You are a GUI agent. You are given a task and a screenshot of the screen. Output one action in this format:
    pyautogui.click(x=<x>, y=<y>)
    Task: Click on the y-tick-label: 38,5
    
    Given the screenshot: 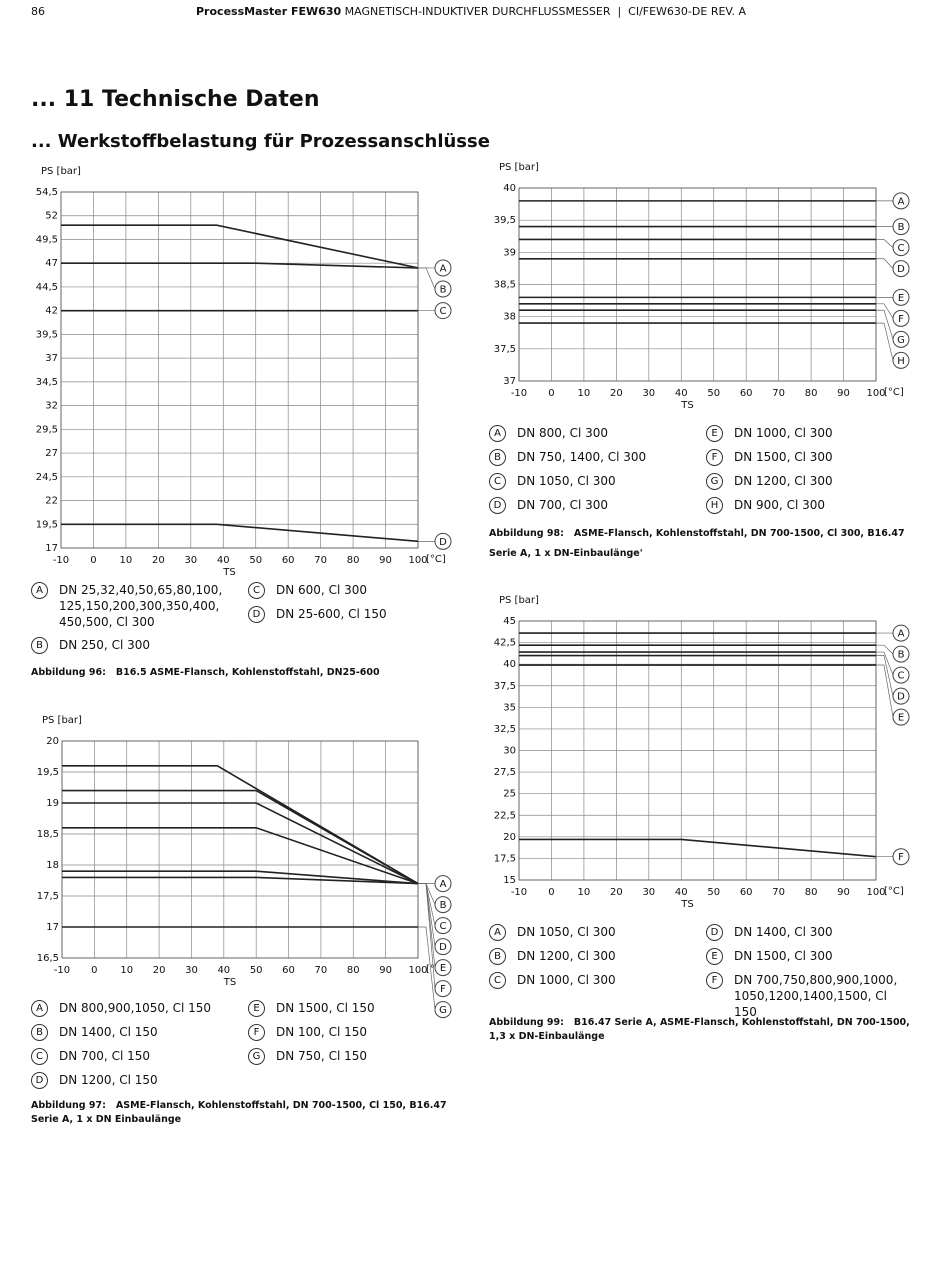 What is the action you would take?
    pyautogui.click(x=505, y=285)
    